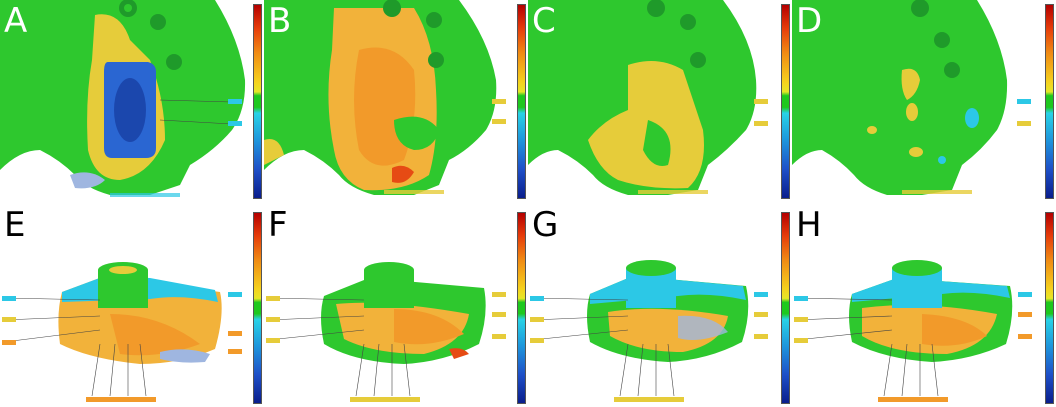  I want to click on panel-label: F, so click(278, 225).